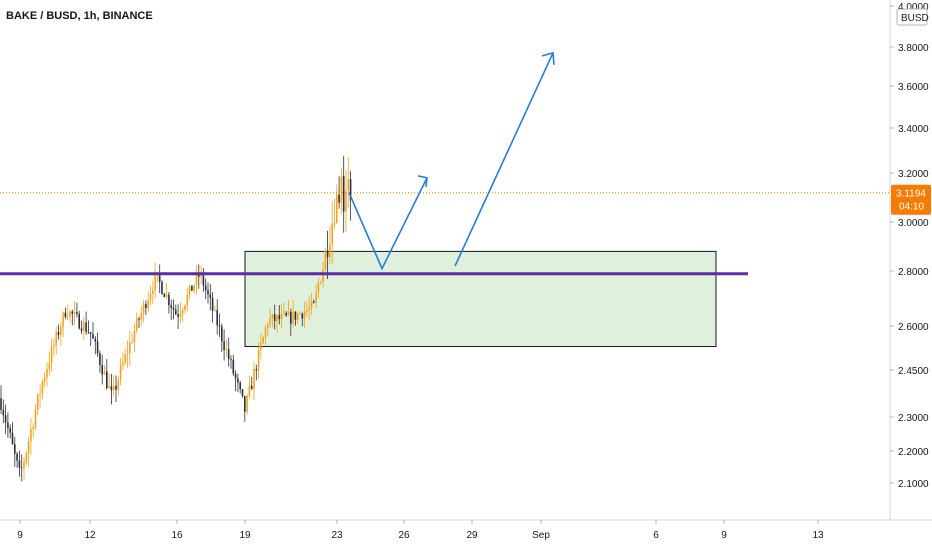 The height and width of the screenshot is (550, 932). Describe the element at coordinates (818, 535) in the screenshot. I see `time-tick-label: 13` at that location.